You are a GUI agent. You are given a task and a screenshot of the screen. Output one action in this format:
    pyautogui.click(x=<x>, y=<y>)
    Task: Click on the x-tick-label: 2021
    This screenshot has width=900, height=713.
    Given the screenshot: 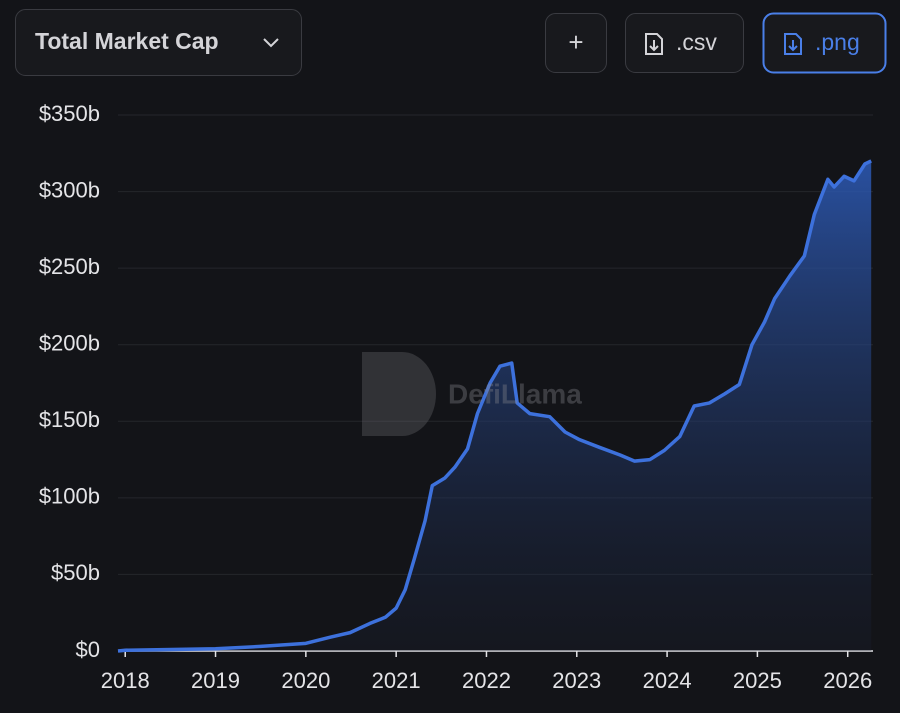 What is the action you would take?
    pyautogui.click(x=396, y=680)
    